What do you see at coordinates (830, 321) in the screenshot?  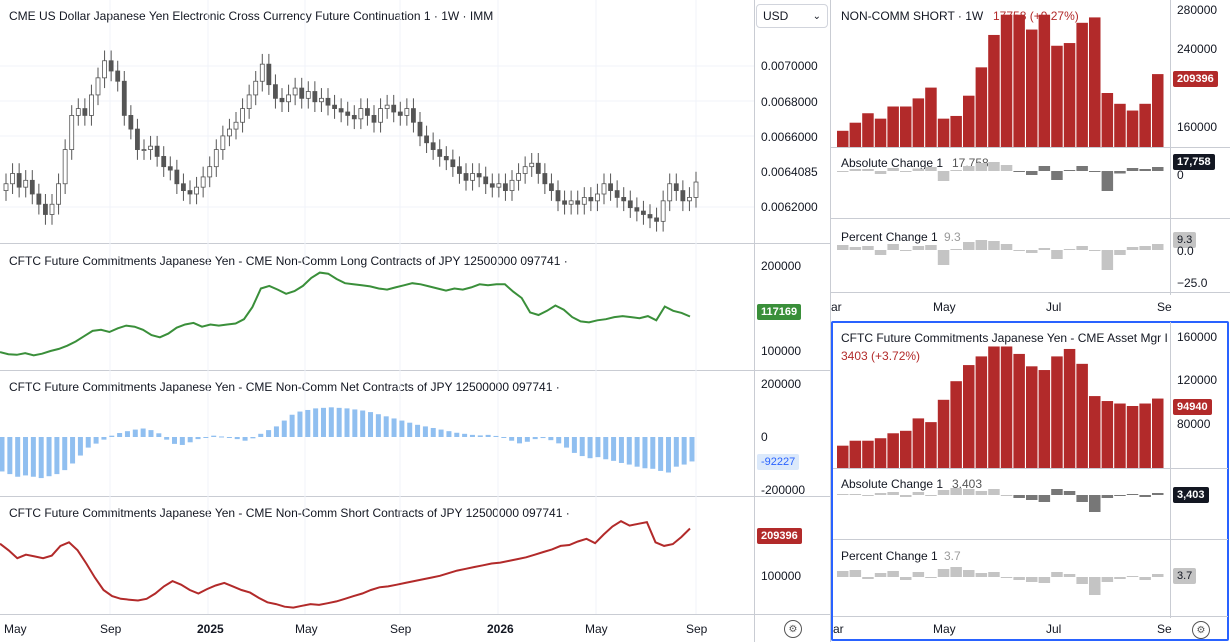 I see `panel-divider` at bounding box center [830, 321].